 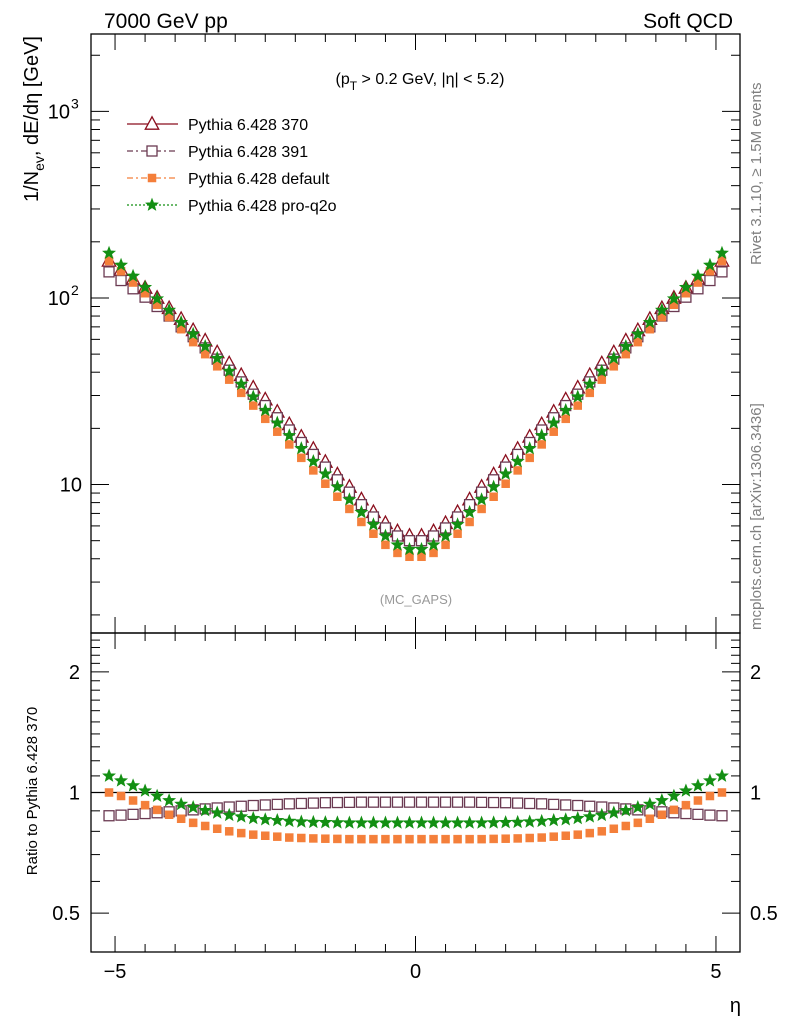 I want to click on legend-label: Pythia 6.428 pro-q2o, so click(x=262, y=206).